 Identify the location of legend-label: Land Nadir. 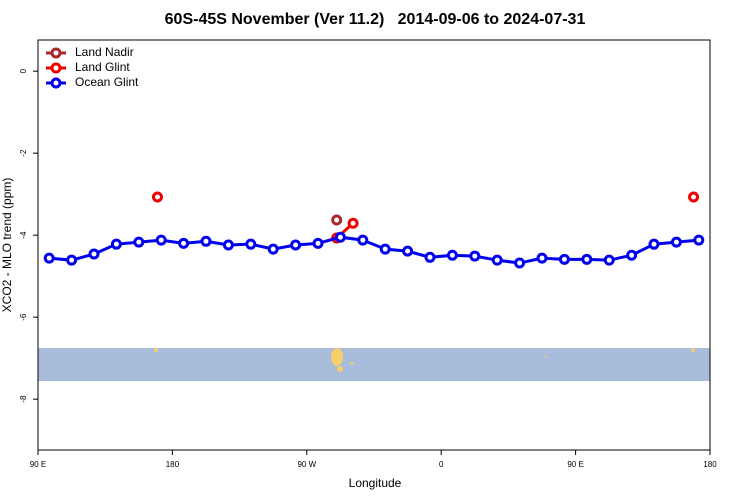
(104, 52).